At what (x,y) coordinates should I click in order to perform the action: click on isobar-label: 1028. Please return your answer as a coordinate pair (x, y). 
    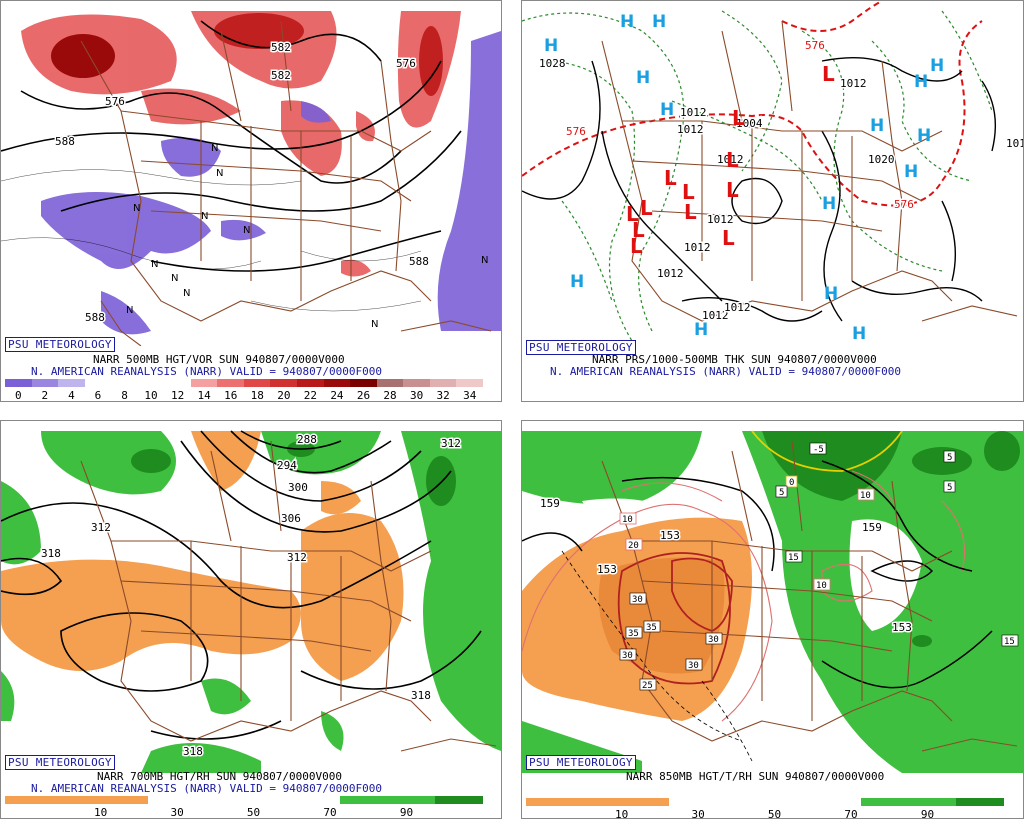
    Looking at the image, I should click on (552, 63).